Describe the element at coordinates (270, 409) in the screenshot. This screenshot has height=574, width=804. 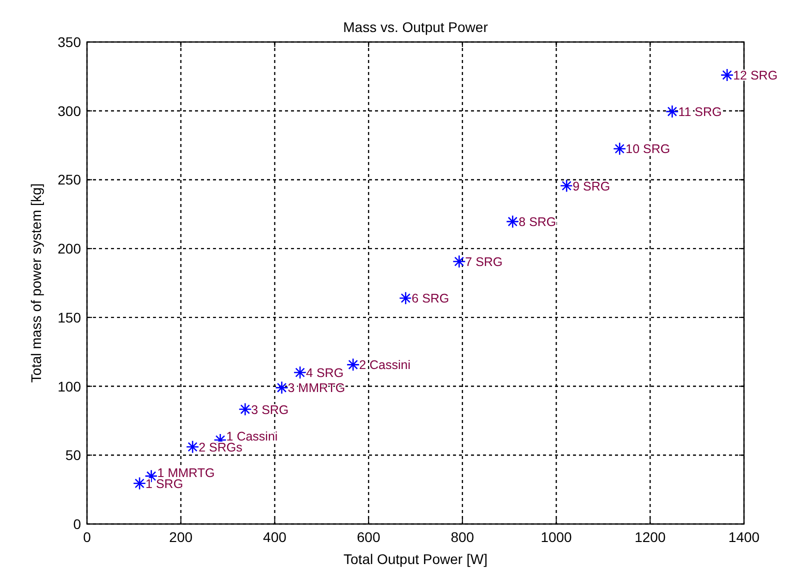
I see `annotation: 3 SRG` at that location.